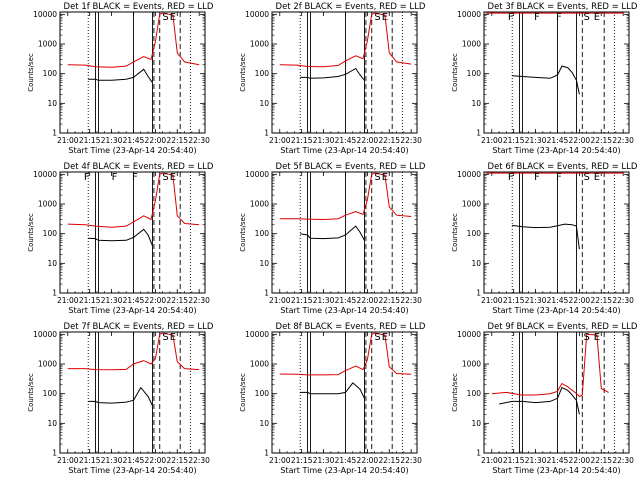 This screenshot has height=480, width=640. I want to click on panel-title: Det 1f BLACK = Events, RED = LLD, so click(139, 7).